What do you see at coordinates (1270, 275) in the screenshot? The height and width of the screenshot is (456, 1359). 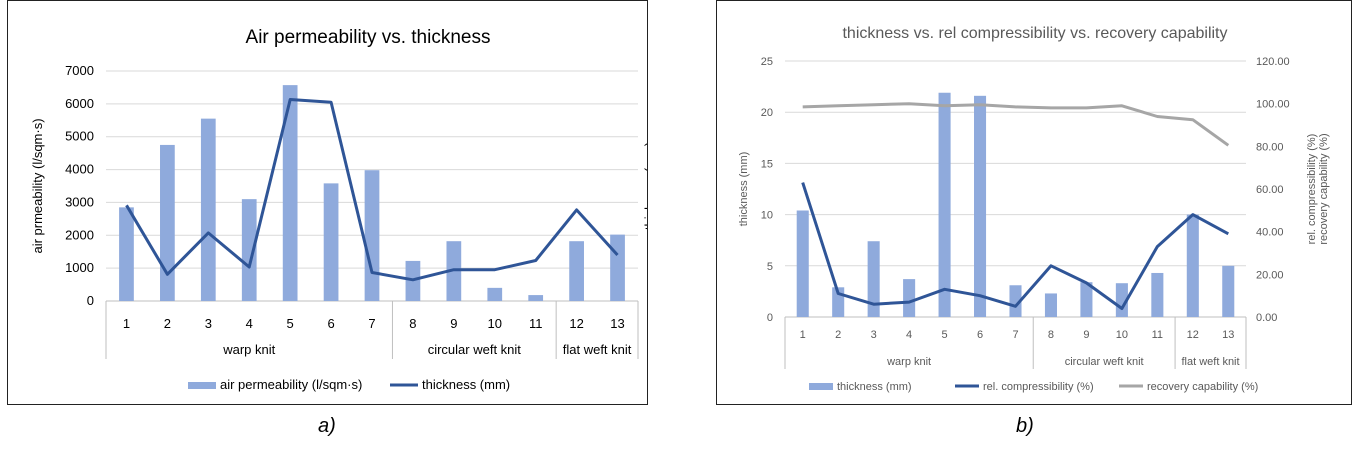 I see `y-tick-right: 20.00` at bounding box center [1270, 275].